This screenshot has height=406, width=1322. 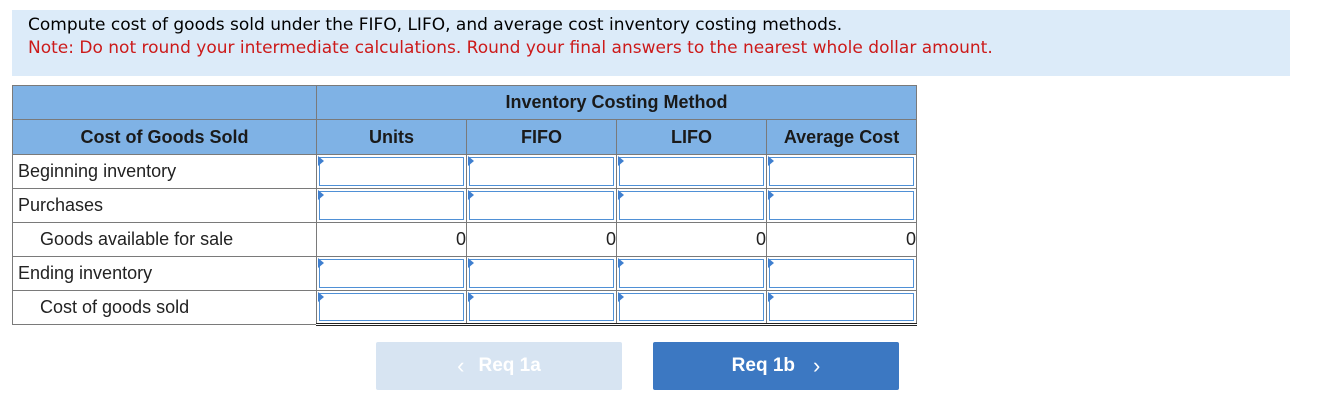 I want to click on table-row: Beginning inventory, so click(x=465, y=172).